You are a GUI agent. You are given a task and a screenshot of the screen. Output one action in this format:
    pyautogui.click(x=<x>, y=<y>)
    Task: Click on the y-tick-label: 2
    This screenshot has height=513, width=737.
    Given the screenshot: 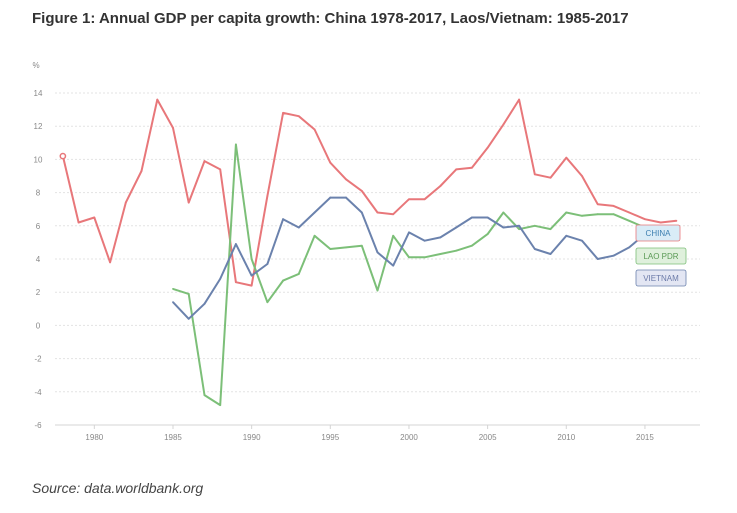 What is the action you would take?
    pyautogui.click(x=38, y=292)
    